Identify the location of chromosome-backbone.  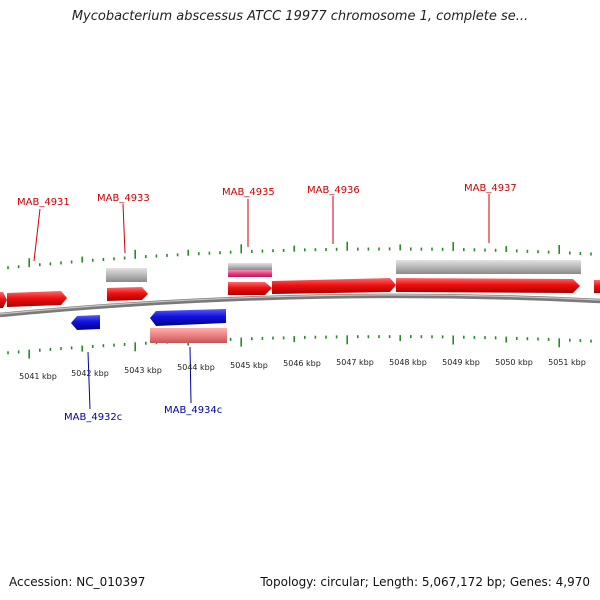
(300, 305).